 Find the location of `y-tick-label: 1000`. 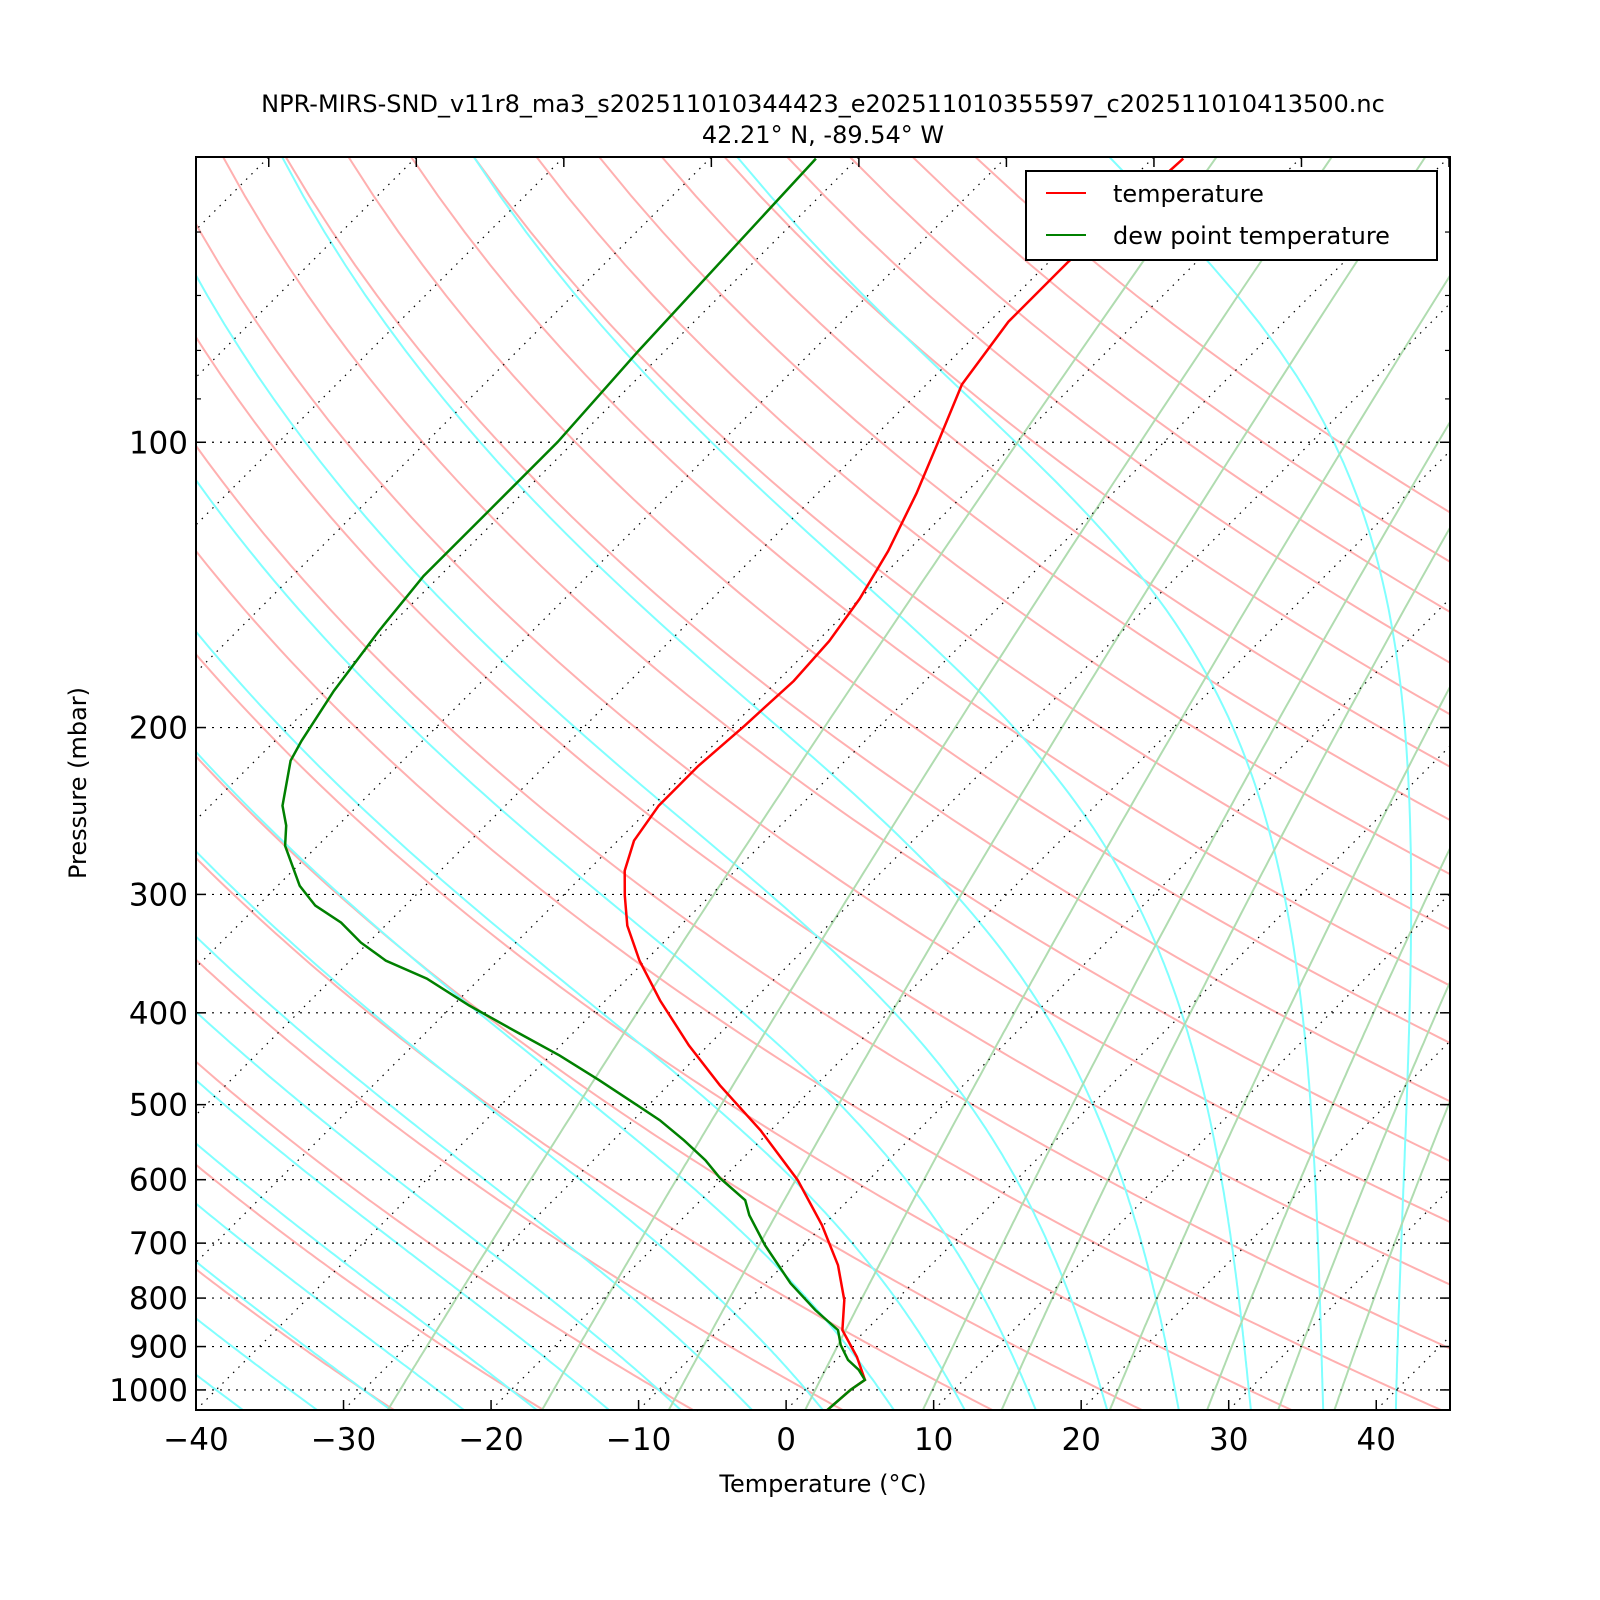

y-tick-label: 1000 is located at coordinates (148, 1391).